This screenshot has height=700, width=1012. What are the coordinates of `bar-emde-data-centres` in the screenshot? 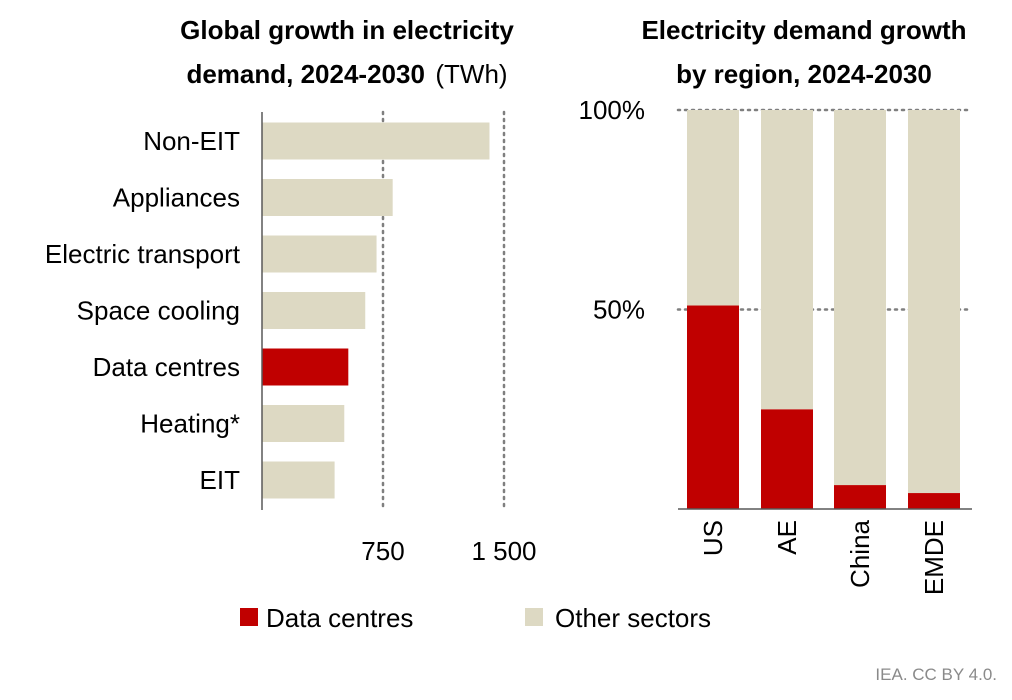 It's located at (934, 501).